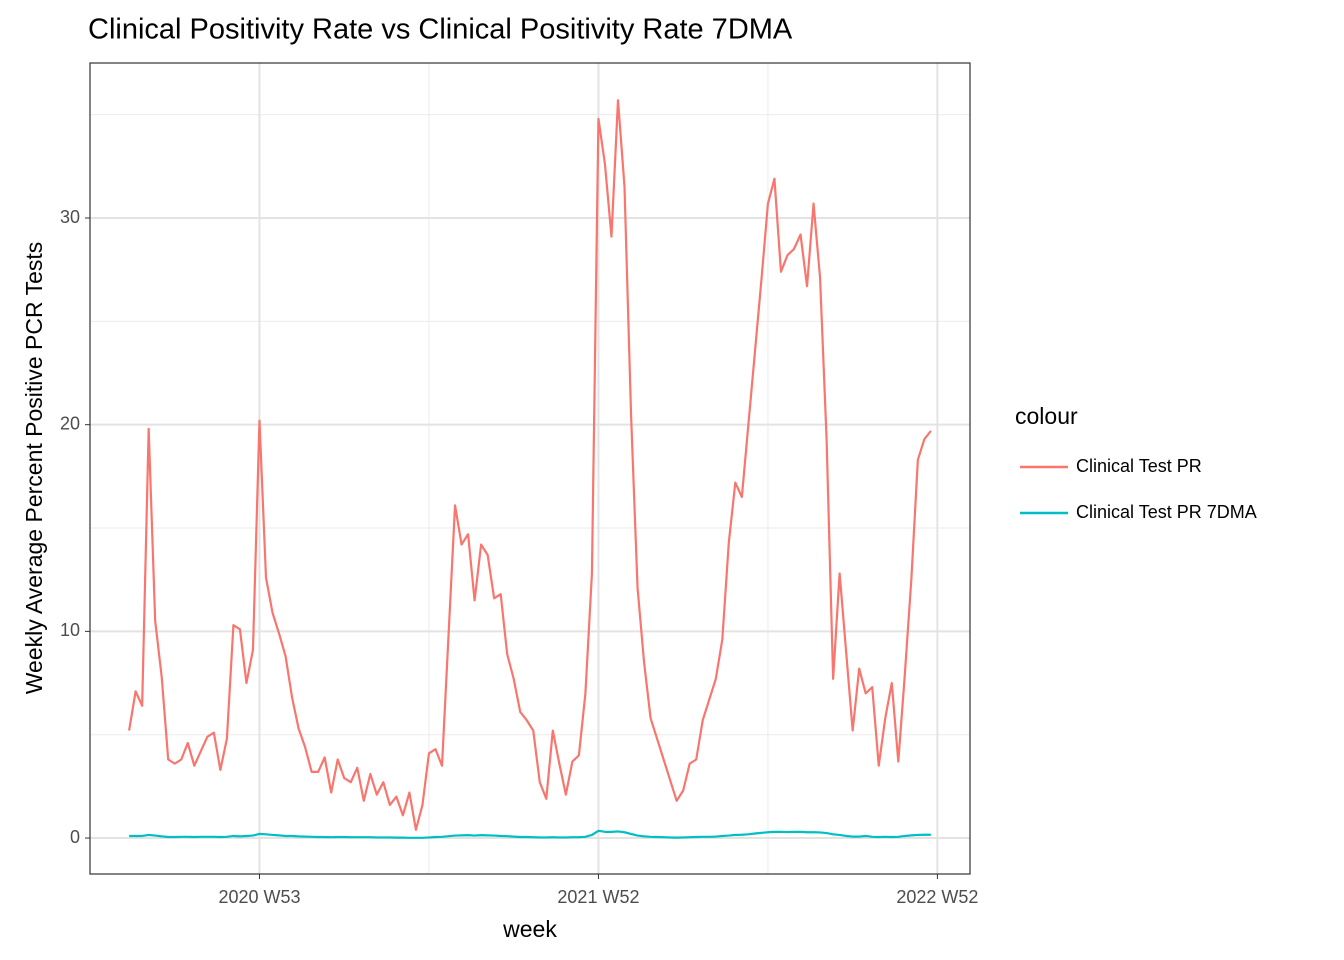 The width and height of the screenshot is (1344, 960). Describe the element at coordinates (529, 929) in the screenshot. I see `x-axis-title: week` at that location.